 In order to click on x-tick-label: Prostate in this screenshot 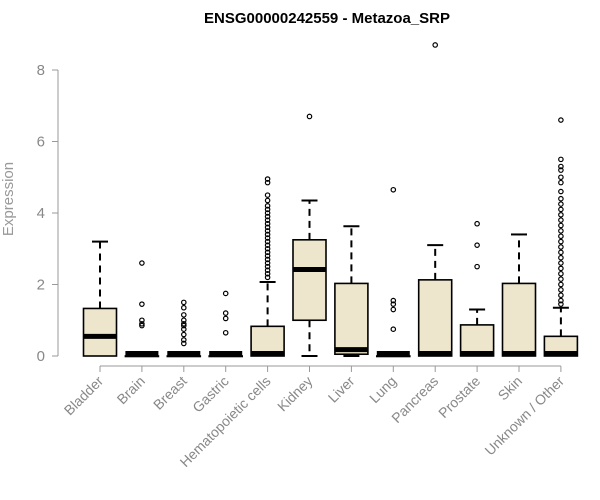, I will do `click(459, 397)`.